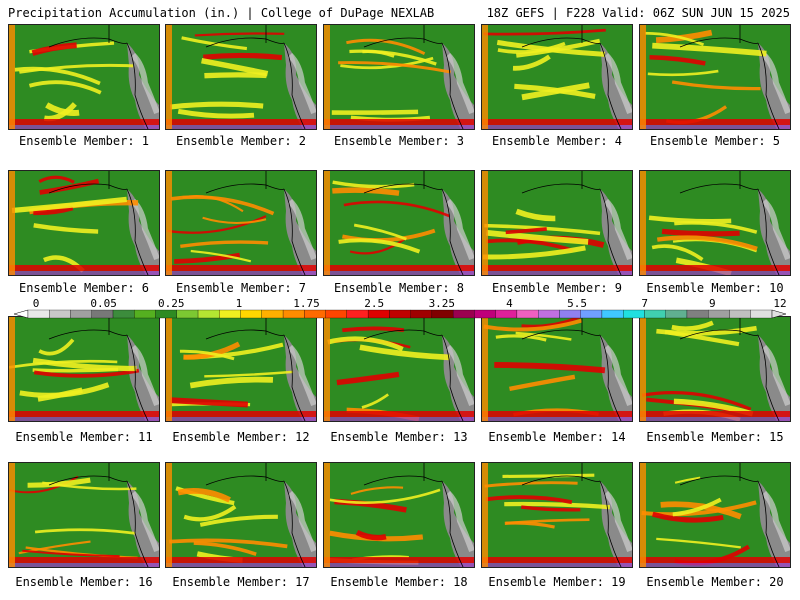 The image size is (800, 600). Describe the element at coordinates (241, 288) in the screenshot. I see `ensemble-member-label: Ensemble Member: 7` at that location.